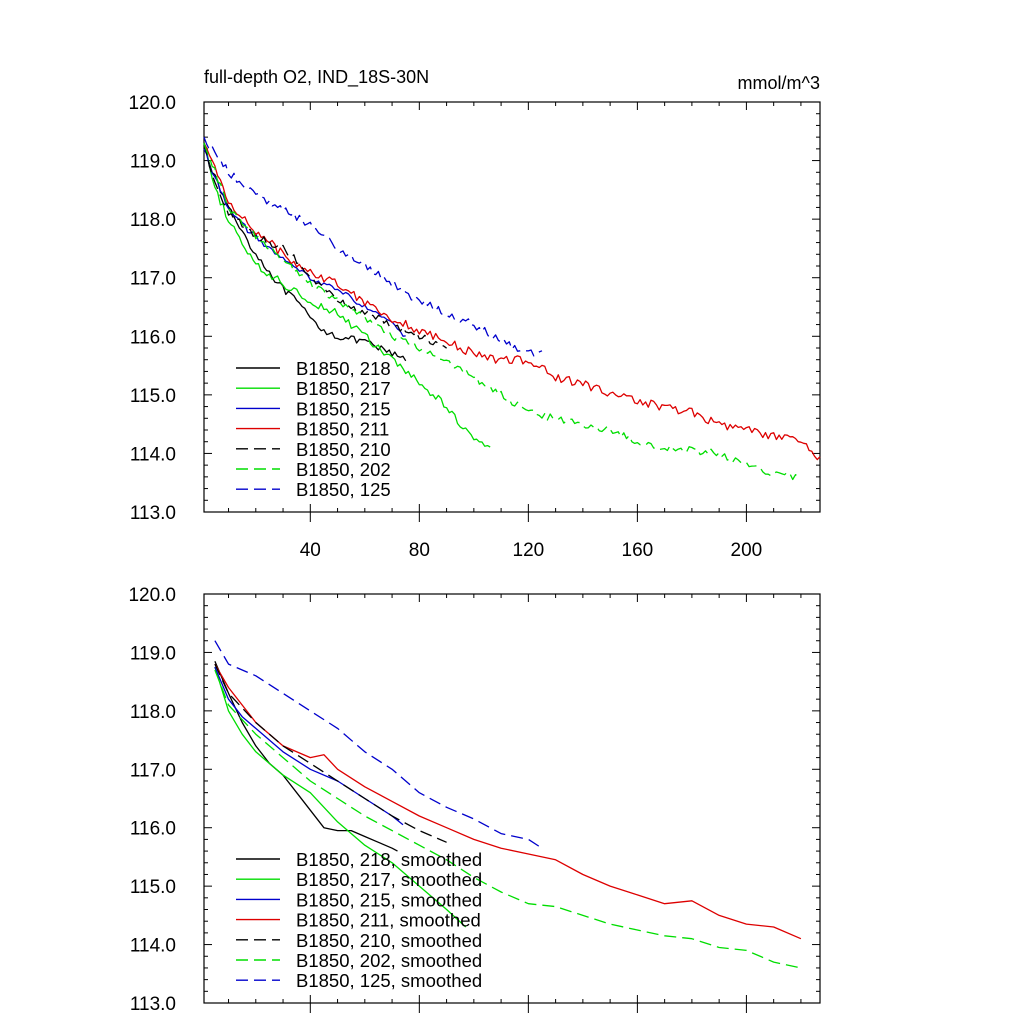 Image resolution: width=1024 pixels, height=1024 pixels. Describe the element at coordinates (529, 550) in the screenshot. I see `x-tick-label: 120` at that location.